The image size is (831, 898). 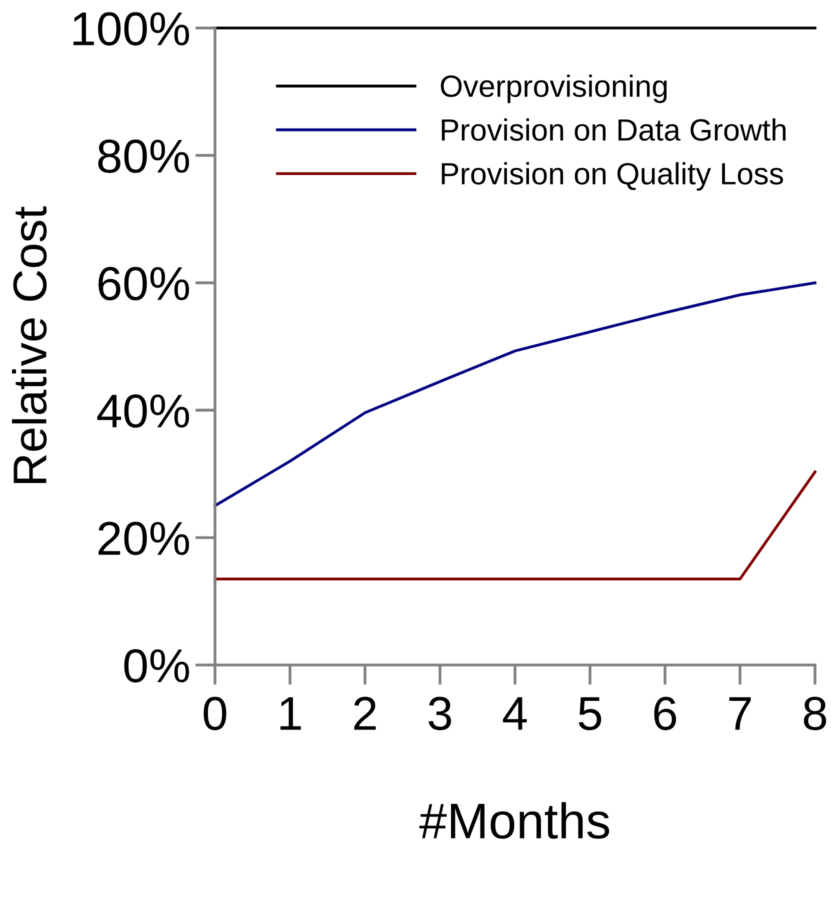 I want to click on y-tick-label: 40%, so click(x=143, y=411).